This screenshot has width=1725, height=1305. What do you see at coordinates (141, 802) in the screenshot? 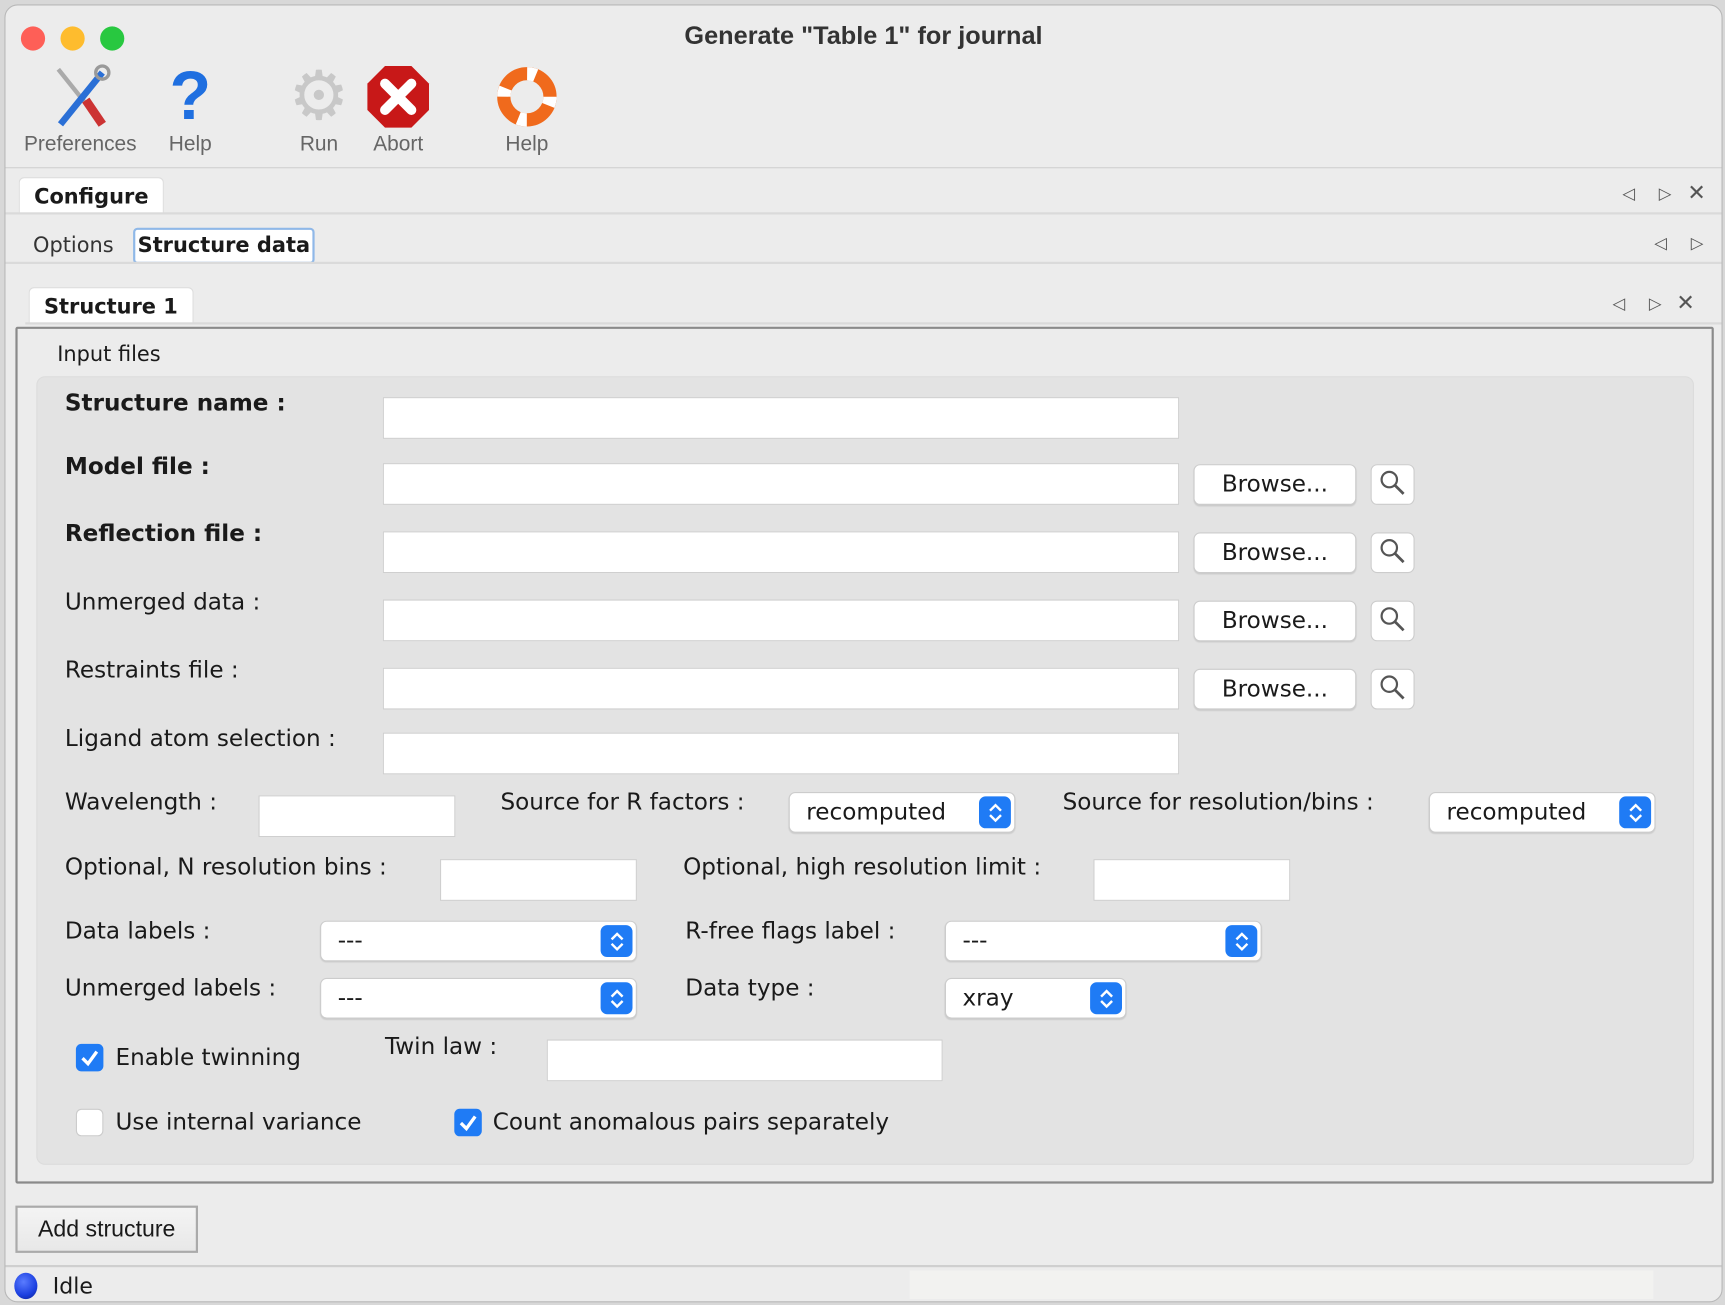
I see `wavelength-label: Wavelength :` at bounding box center [141, 802].